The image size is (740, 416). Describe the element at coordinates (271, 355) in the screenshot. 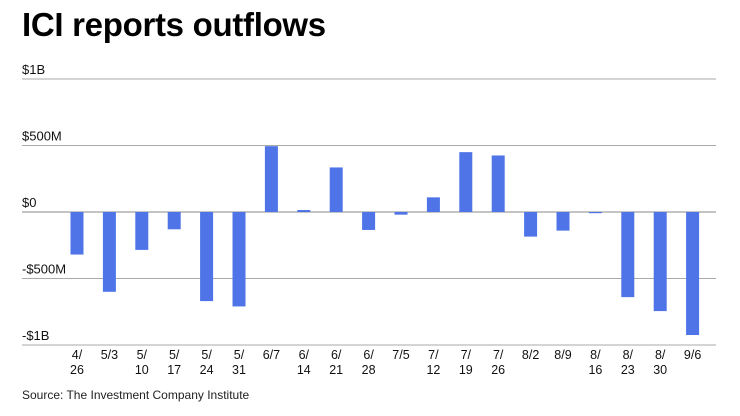

I see `x-tick-label: 6/7` at that location.